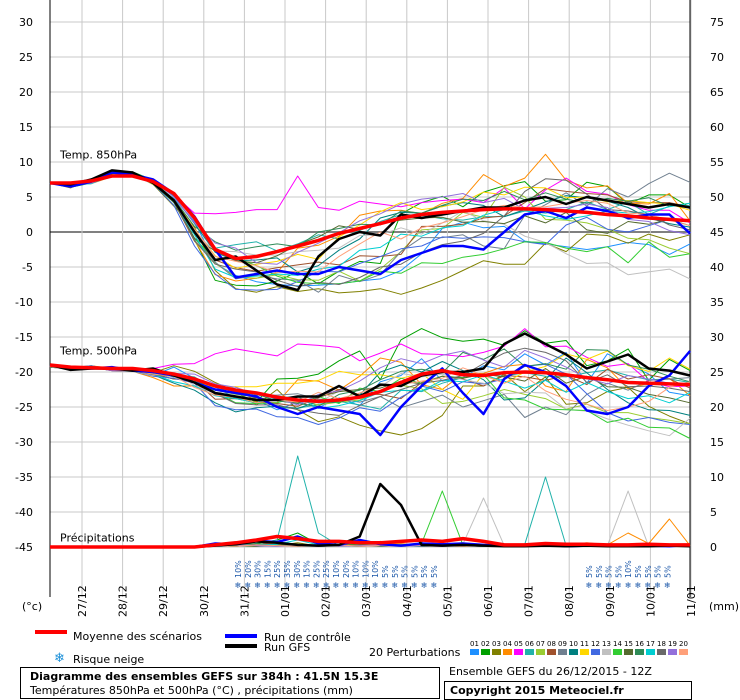 This screenshot has width=740, height=700. I want to click on date-tick-label: 30/12, so click(204, 601).